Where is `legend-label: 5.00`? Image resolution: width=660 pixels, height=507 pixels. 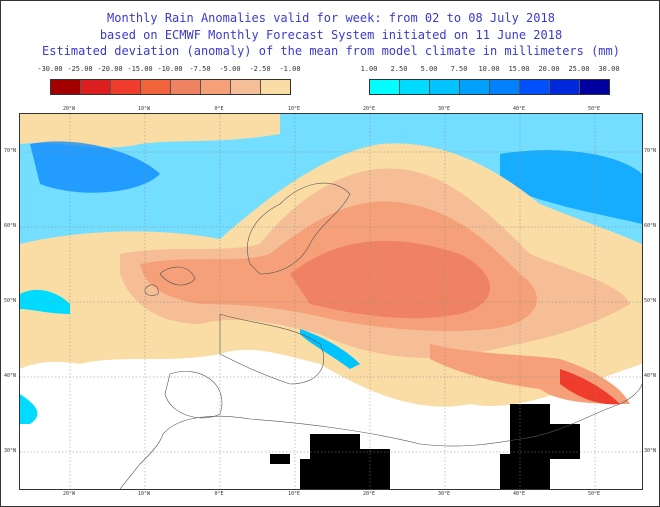 legend-label: 5.00 is located at coordinates (429, 69).